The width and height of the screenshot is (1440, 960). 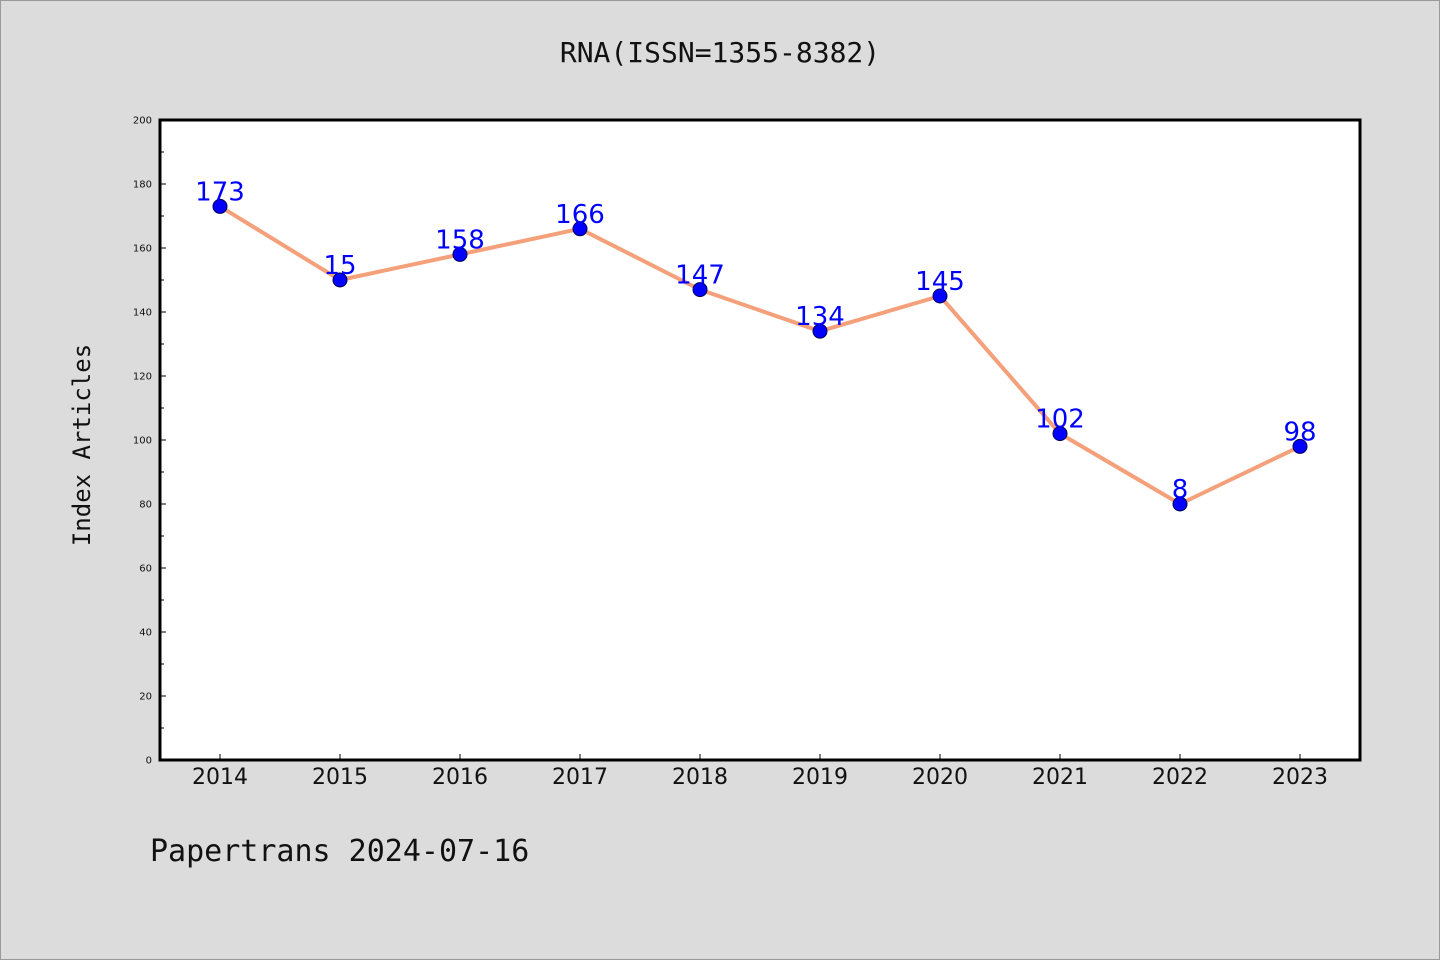 What do you see at coordinates (460, 777) in the screenshot?
I see `x-tick-label: 2016` at bounding box center [460, 777].